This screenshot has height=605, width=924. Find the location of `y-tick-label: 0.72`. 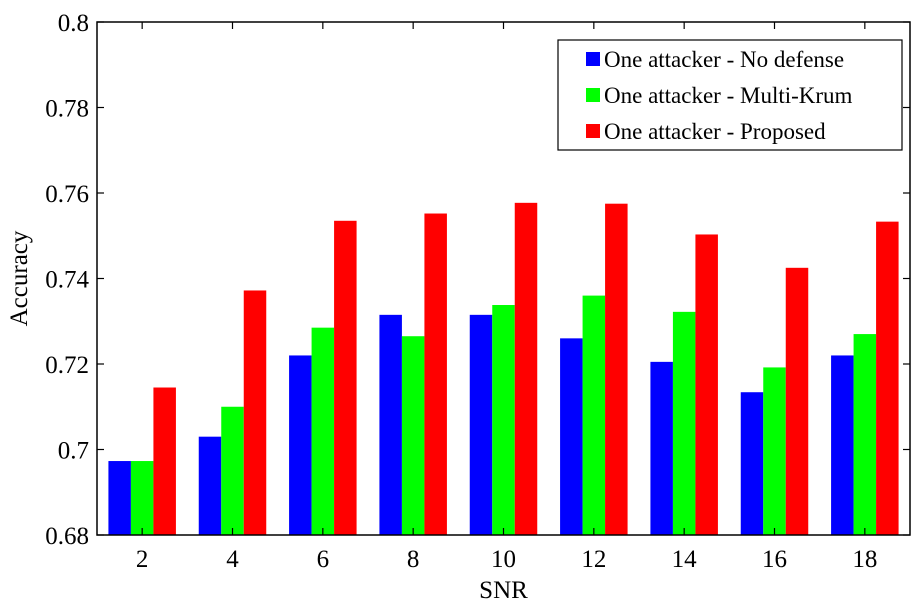

y-tick-label: 0.72 is located at coordinates (67, 365).